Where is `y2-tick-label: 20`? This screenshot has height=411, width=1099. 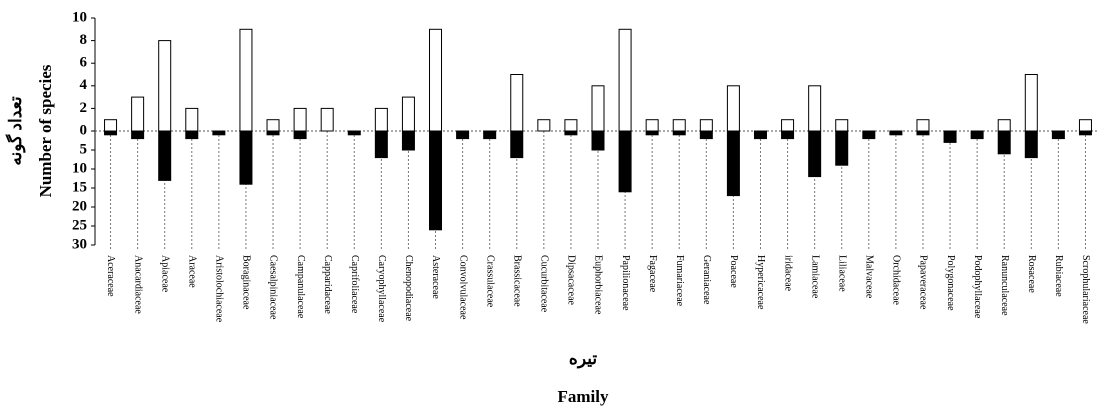 y2-tick-label: 20 is located at coordinates (79, 206).